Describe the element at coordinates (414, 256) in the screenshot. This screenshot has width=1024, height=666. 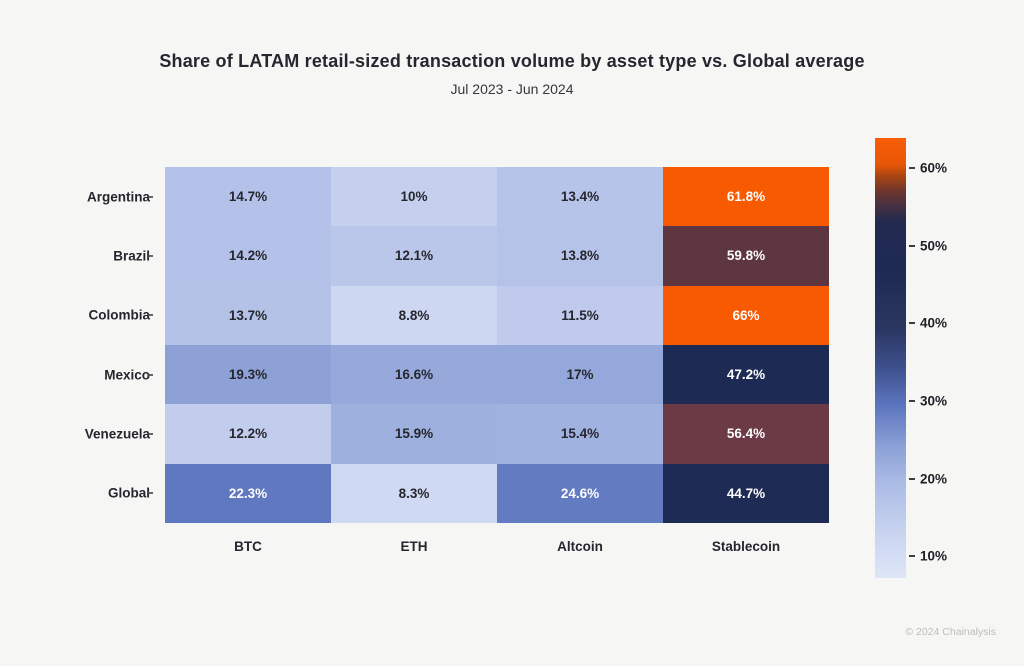
I see `heatmap-cell-brazil-eth: 12.1%` at that location.